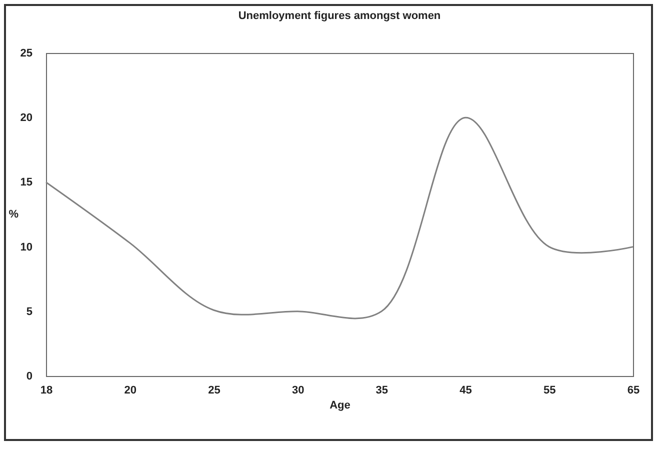 This screenshot has width=661, height=449. Describe the element at coordinates (13, 214) in the screenshot. I see `y-axis-title: %` at that location.